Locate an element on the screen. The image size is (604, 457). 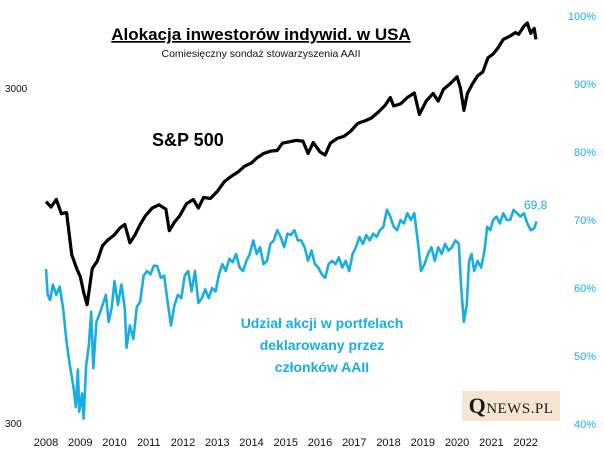
series-label-allocation-line: członków AAII is located at coordinates (322, 367).